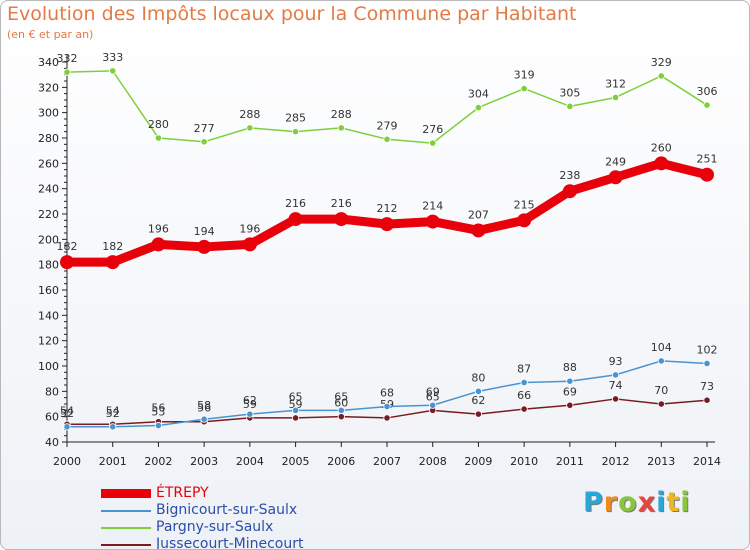 The width and height of the screenshot is (750, 550). I want to click on logo-letter: P, so click(593, 502).